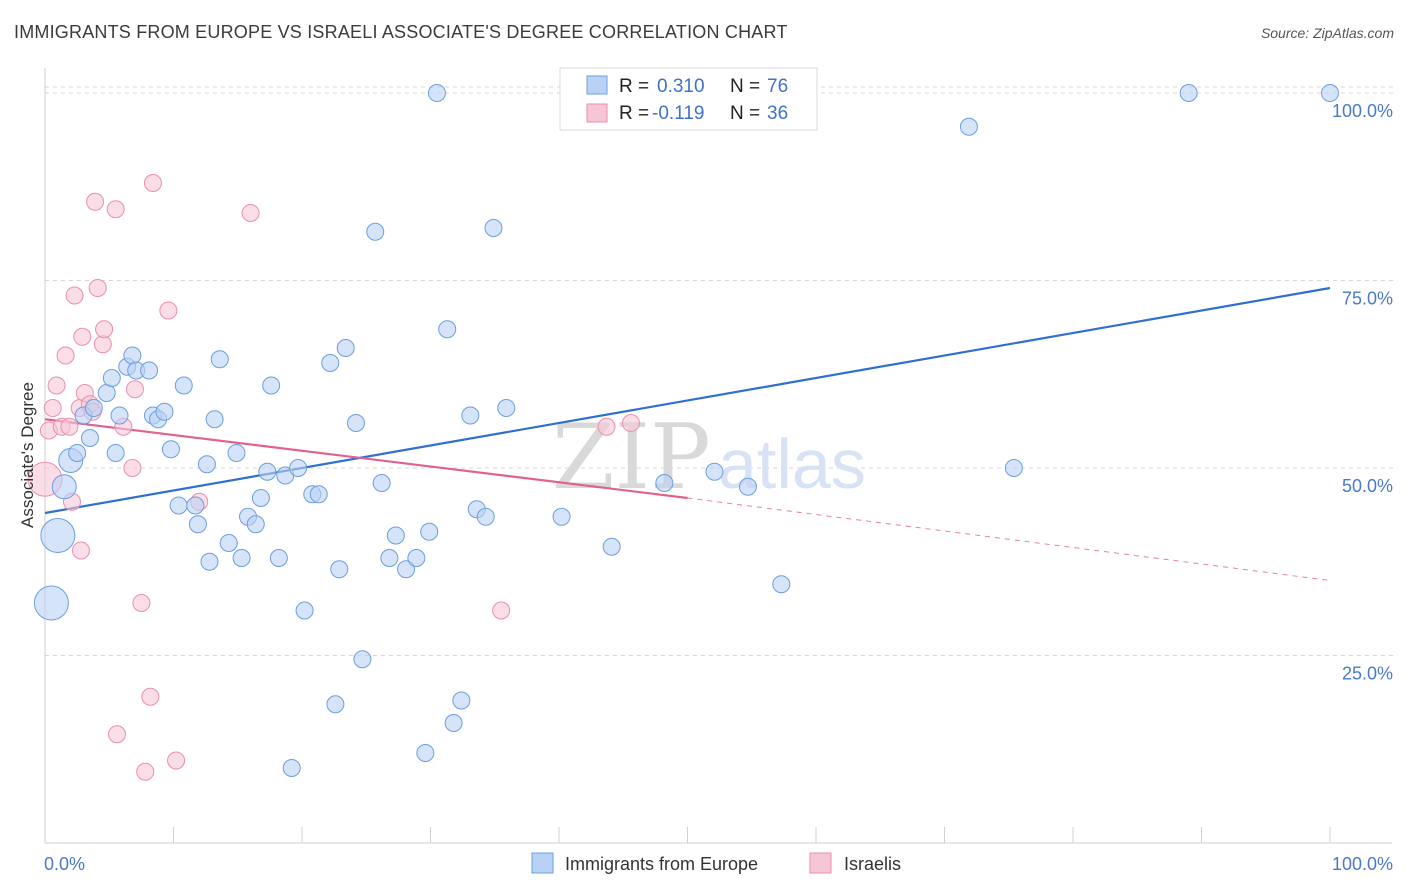  Describe the element at coordinates (688, 99) in the screenshot. I see `correlation-legend: R = 0.310 N = 76 R = -0.119 N = 36` at that location.